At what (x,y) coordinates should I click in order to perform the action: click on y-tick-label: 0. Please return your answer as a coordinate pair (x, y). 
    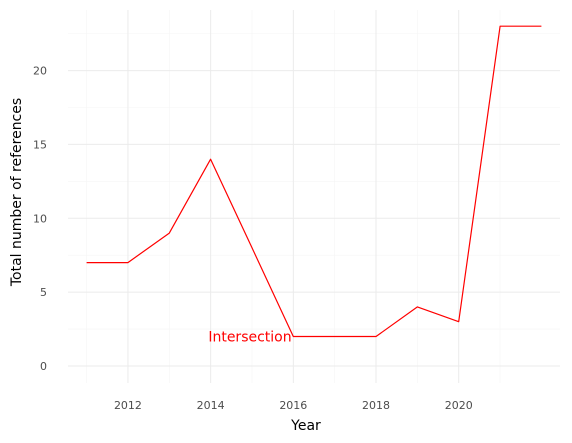
    Looking at the image, I should click on (43, 366).